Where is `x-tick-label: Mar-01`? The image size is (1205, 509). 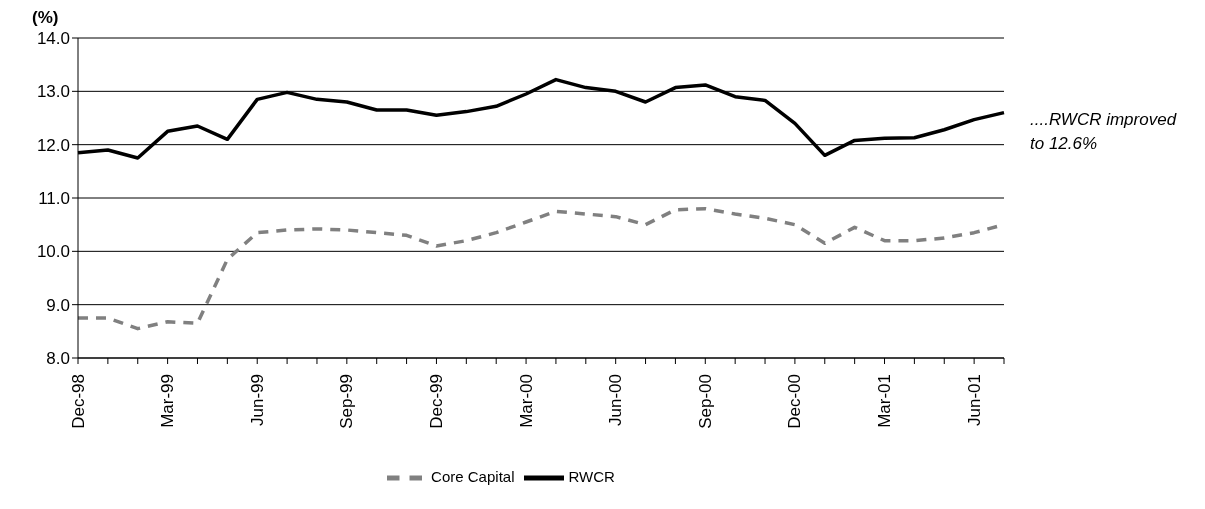 x-tick-label: Mar-01 is located at coordinates (885, 401).